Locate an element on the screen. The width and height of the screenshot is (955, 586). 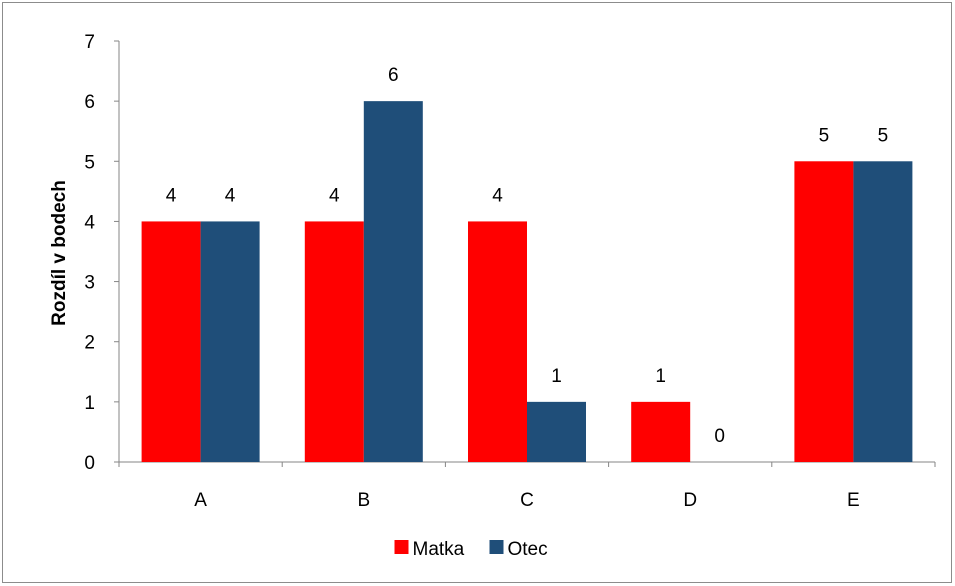
y-tick-label: 7 is located at coordinates (89, 42).